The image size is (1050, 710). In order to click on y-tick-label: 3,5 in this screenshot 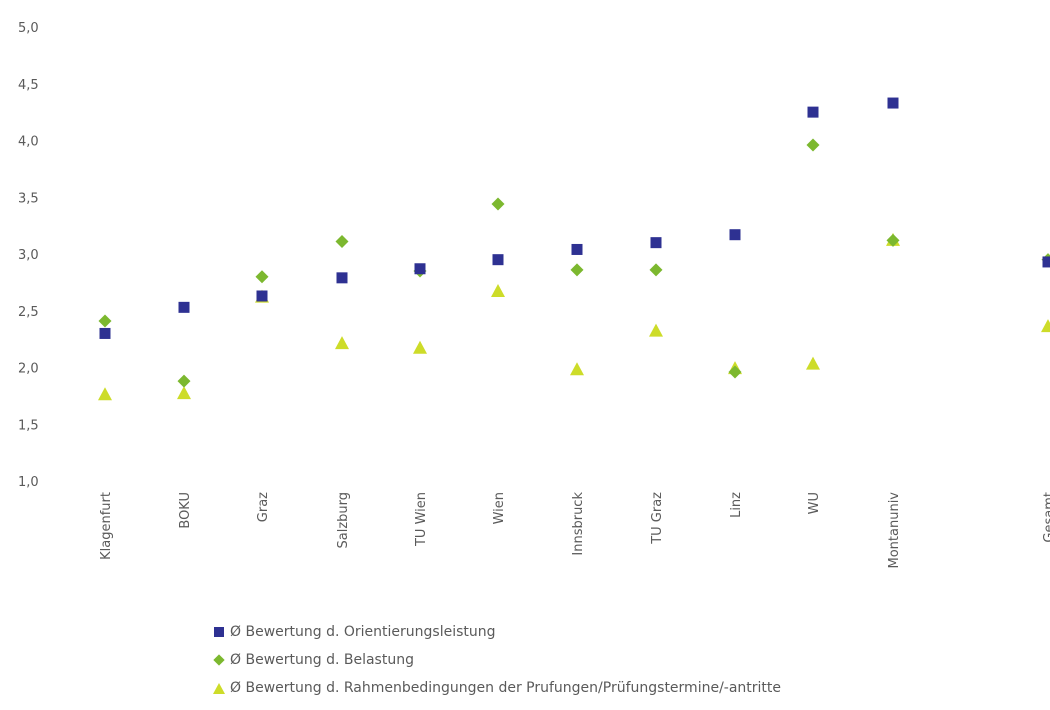, I will do `click(28, 198)`.